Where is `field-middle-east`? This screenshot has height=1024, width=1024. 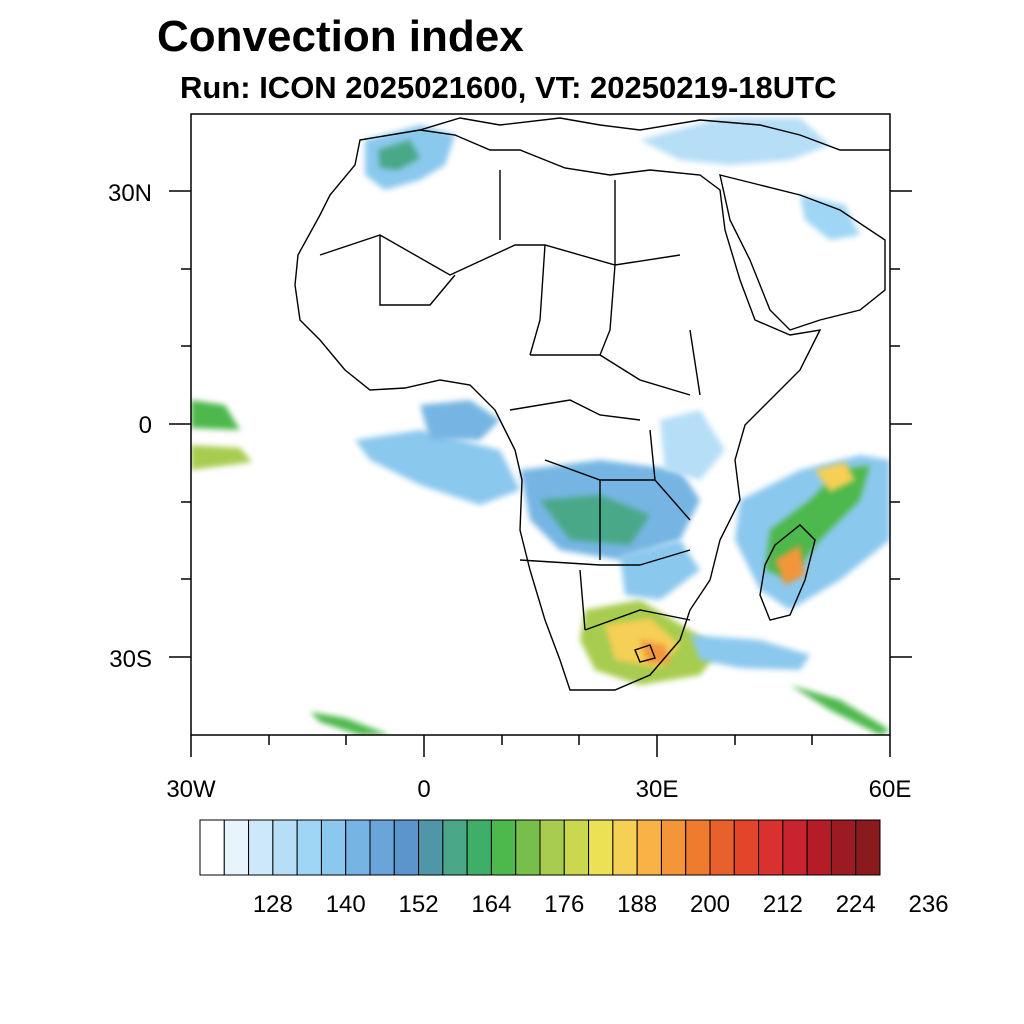 field-middle-east is located at coordinates (735, 141).